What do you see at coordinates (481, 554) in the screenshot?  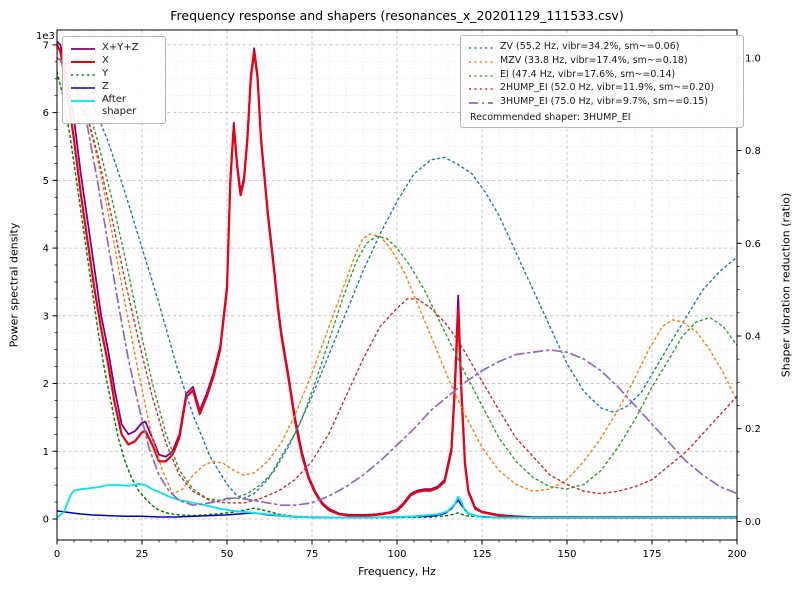 I see `tick-label: 125` at bounding box center [481, 554].